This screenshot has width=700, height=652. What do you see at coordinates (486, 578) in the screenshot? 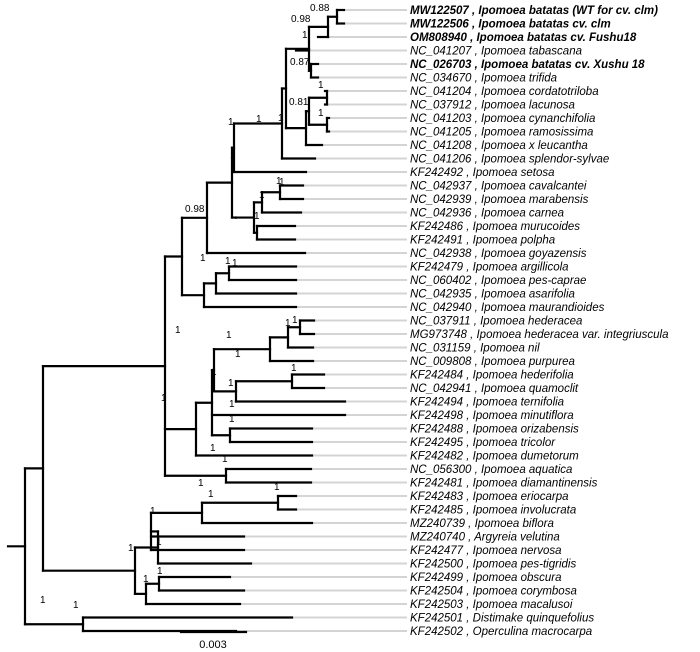
I see `tip-label: KF242499 , Ipomoea obscura` at bounding box center [486, 578].